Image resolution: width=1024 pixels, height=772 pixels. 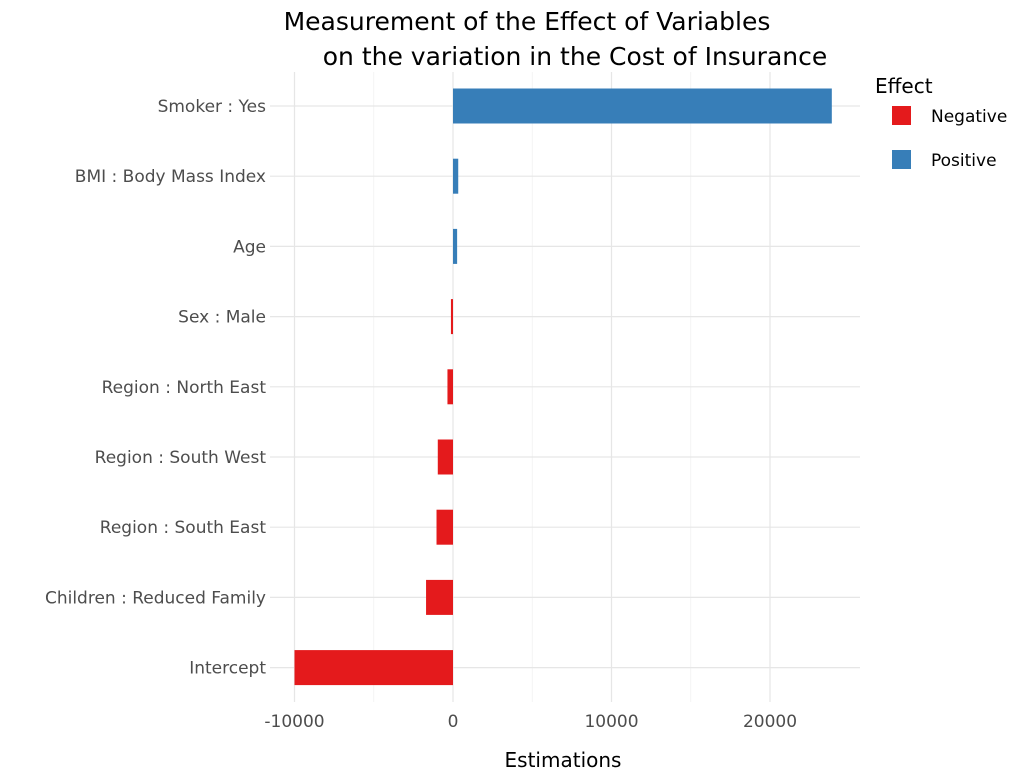 I want to click on x-axis-tick-labels: -10000 0 10000 20000, so click(x=530, y=722).